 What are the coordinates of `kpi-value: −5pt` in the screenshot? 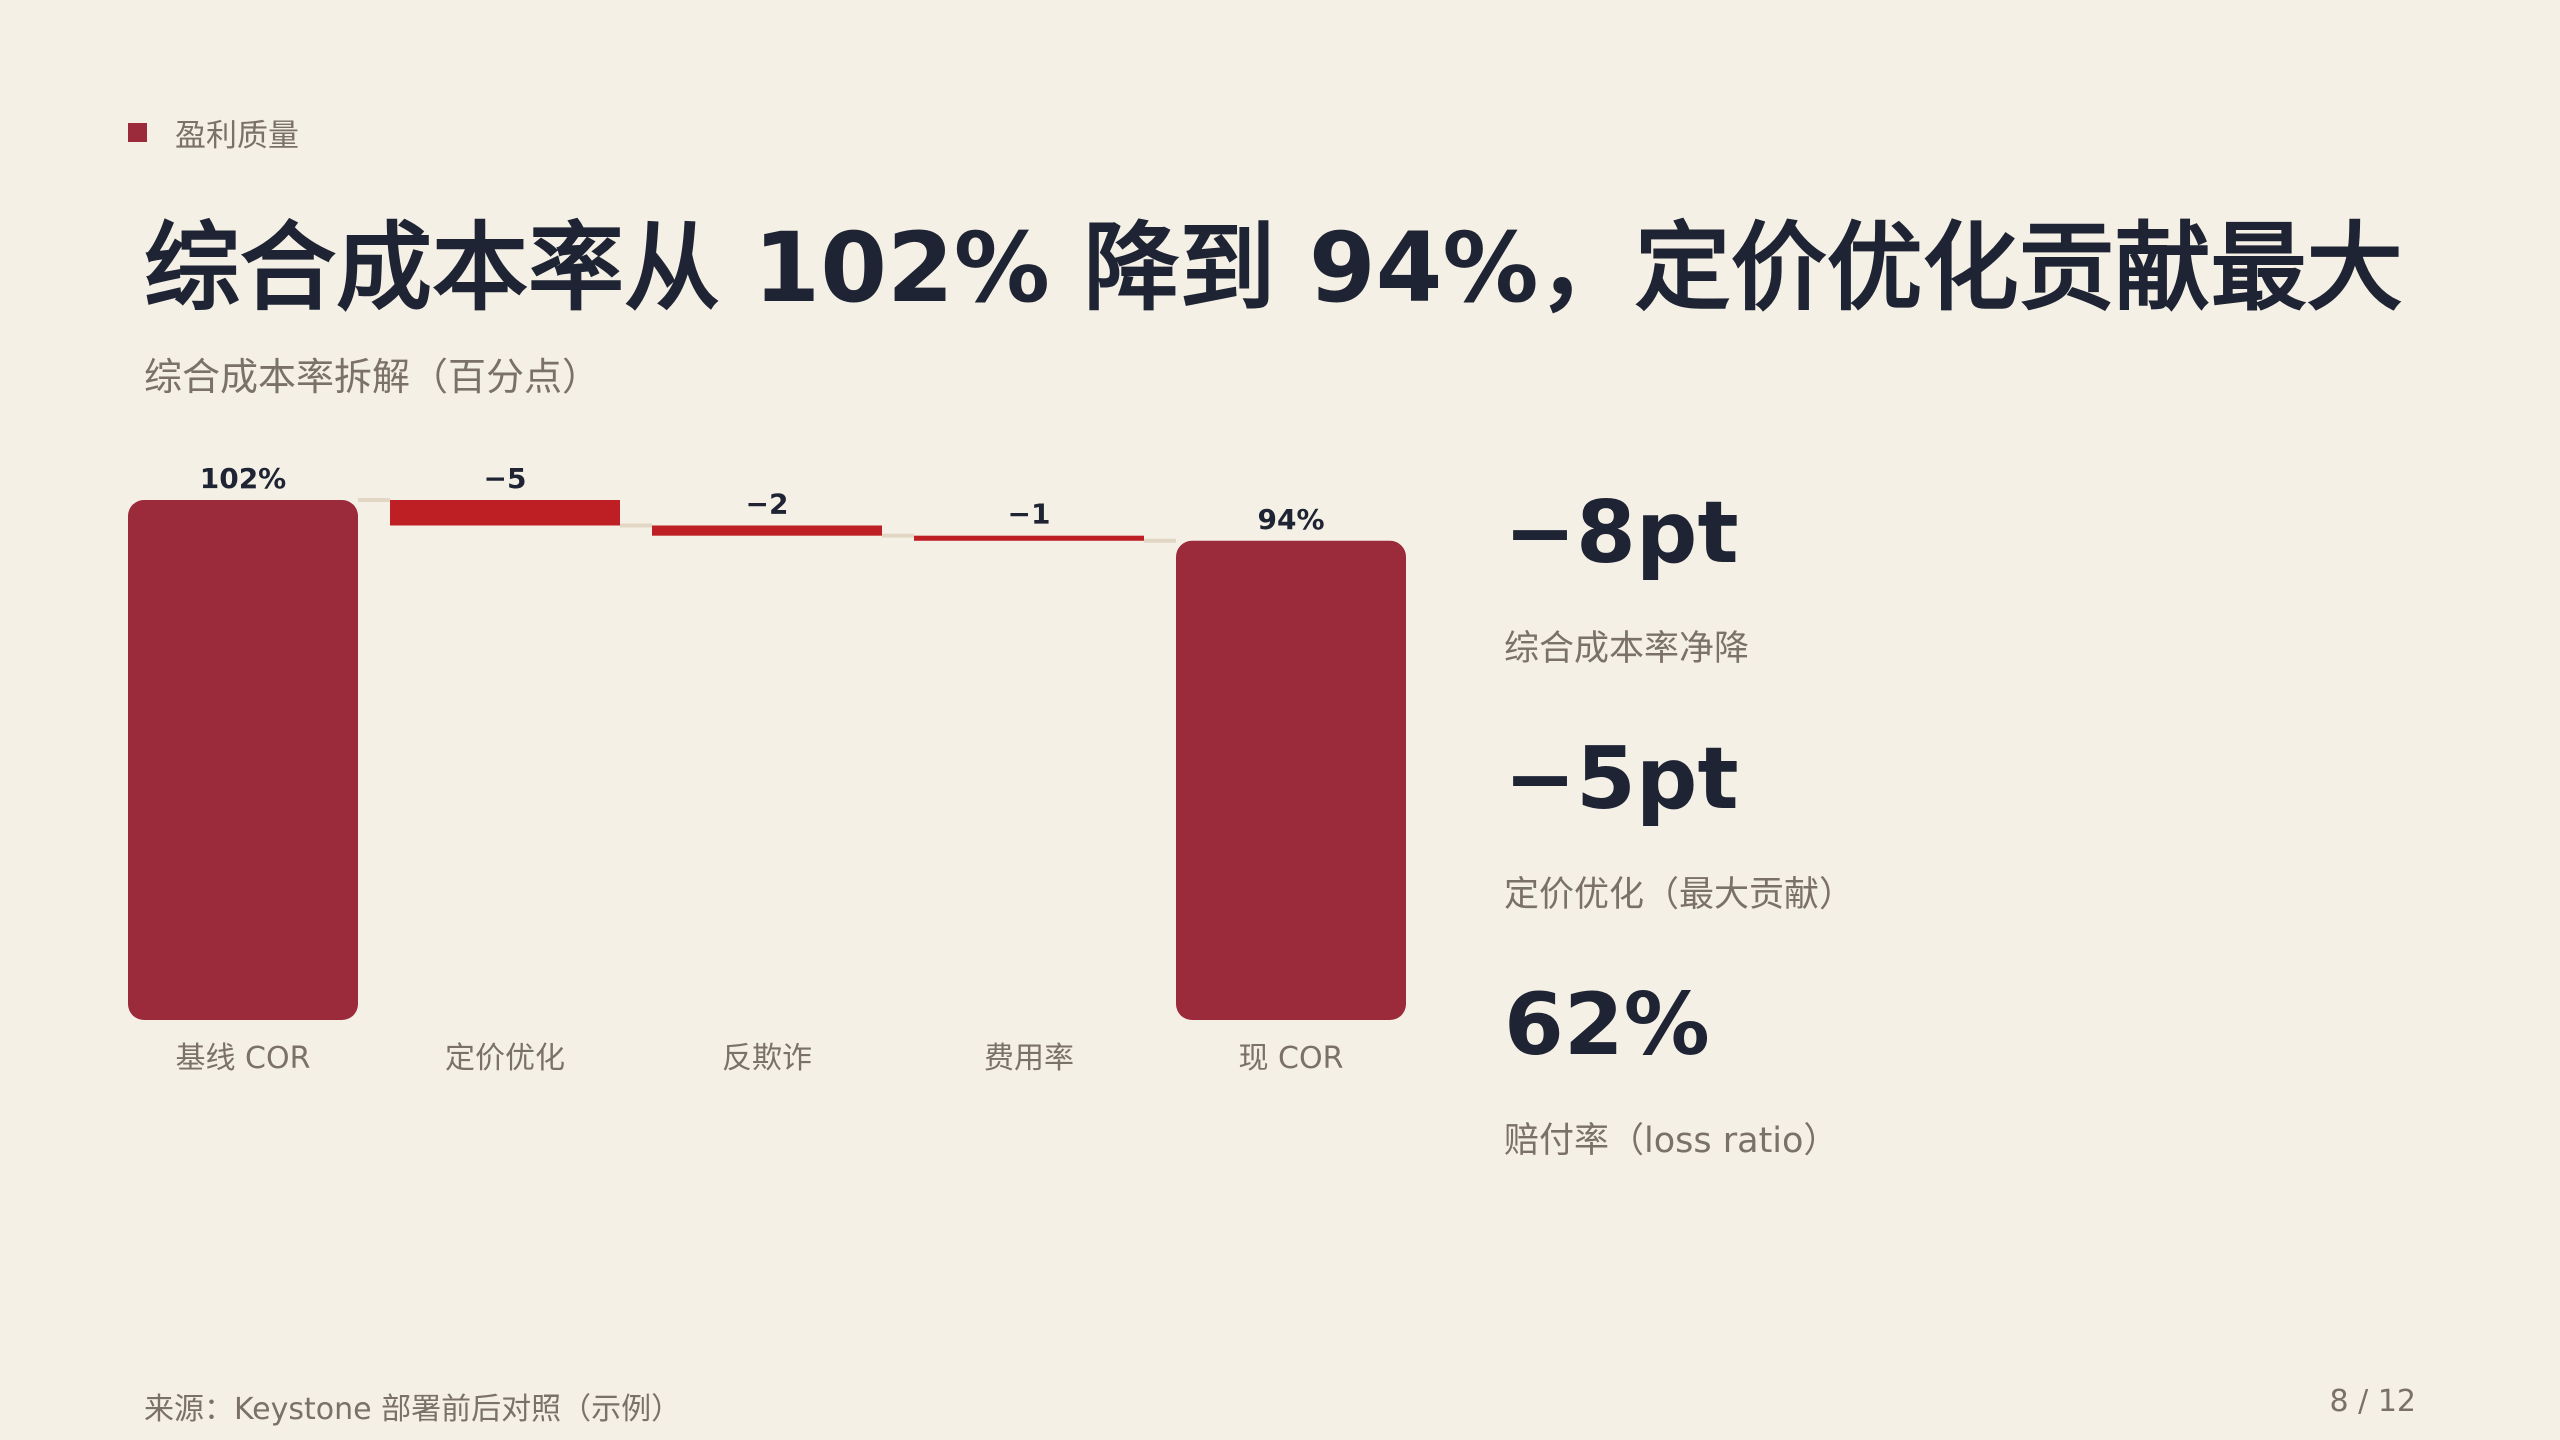 It's located at (1621, 779).